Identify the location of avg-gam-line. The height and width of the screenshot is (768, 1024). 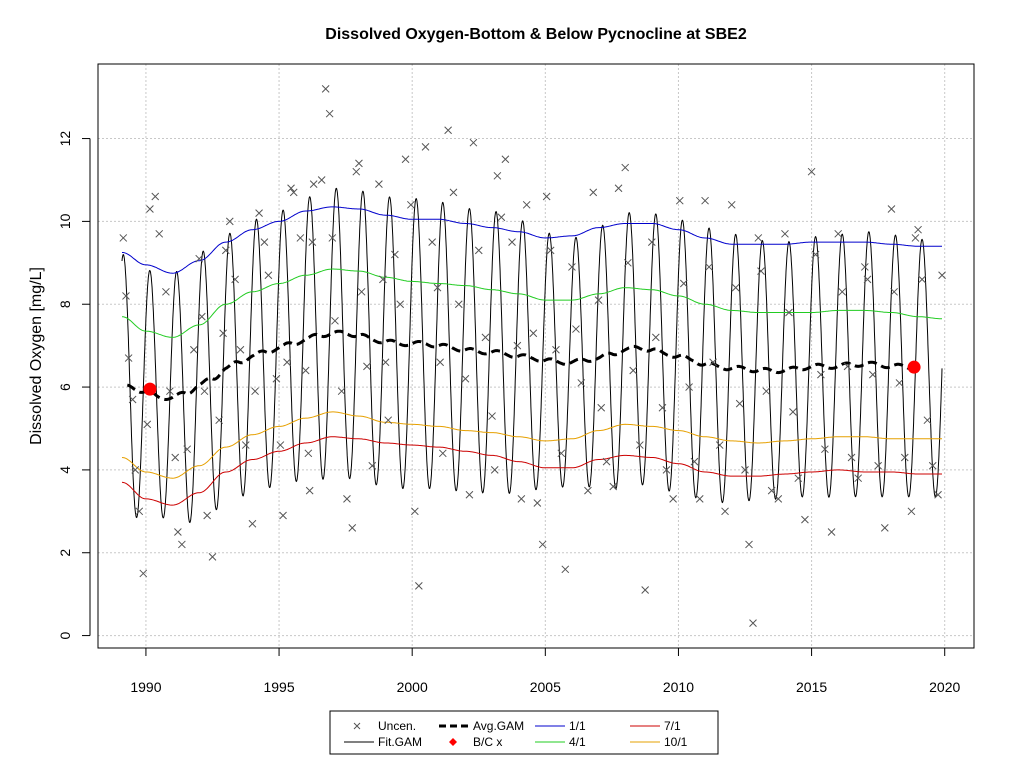
(523, 365).